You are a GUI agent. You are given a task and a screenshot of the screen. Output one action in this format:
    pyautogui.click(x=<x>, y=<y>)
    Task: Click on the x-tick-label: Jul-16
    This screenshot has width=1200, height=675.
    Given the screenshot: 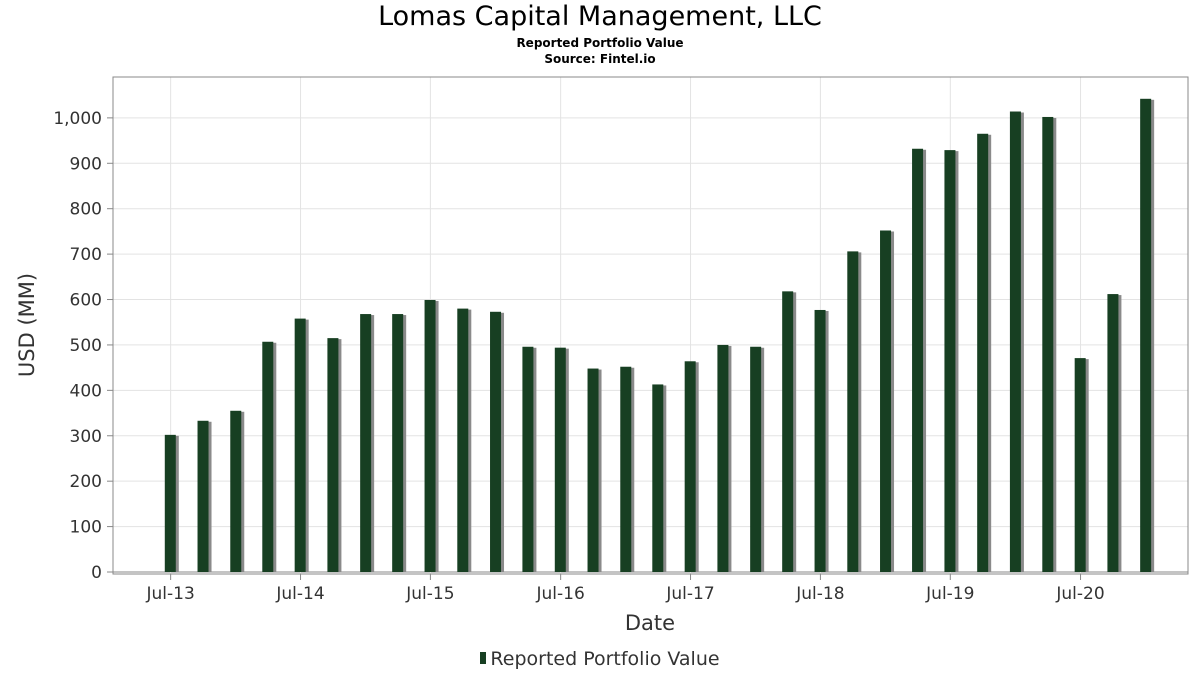 What is the action you would take?
    pyautogui.click(x=560, y=594)
    